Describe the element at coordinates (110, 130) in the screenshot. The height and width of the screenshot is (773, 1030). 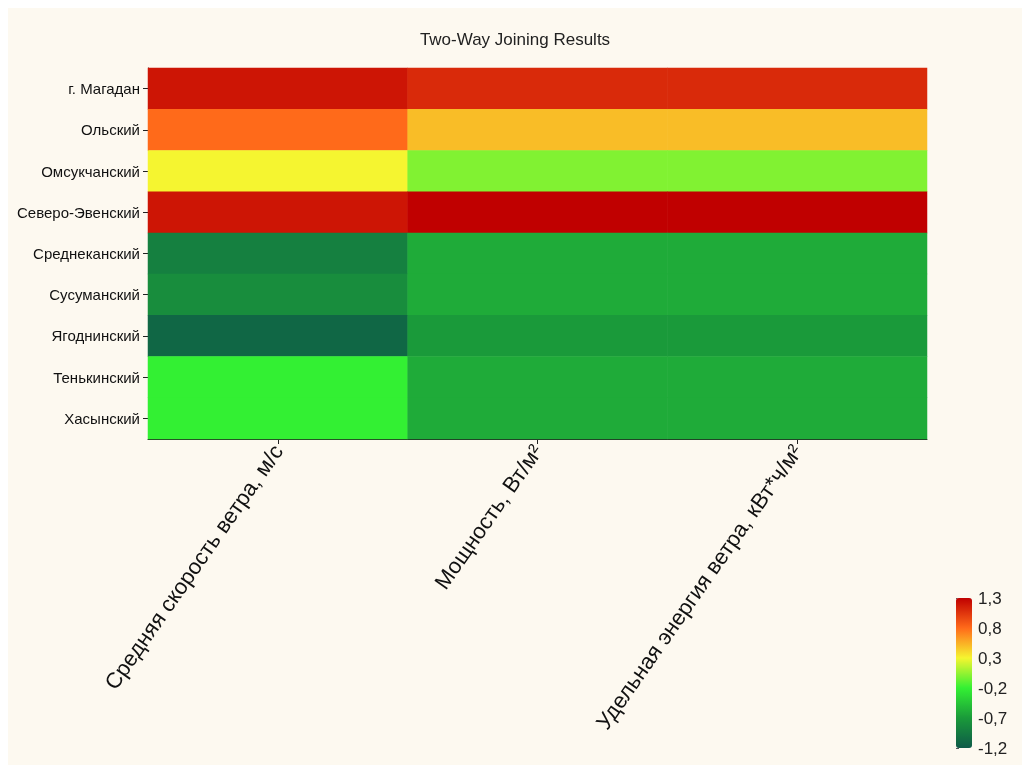
I see `y-tick-label: Ольский` at that location.